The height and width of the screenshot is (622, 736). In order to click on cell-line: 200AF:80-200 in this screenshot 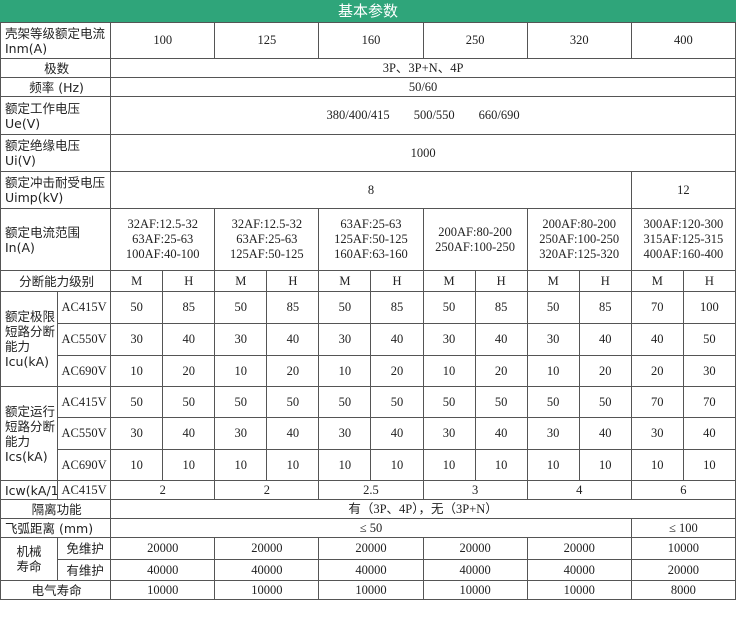, I will do `click(475, 231)`.